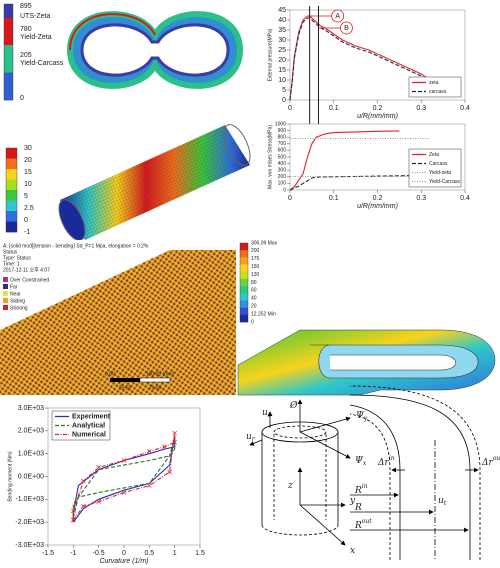 The image size is (500, 568). Describe the element at coordinates (99, 553) in the screenshot. I see `x-tick-label: -0.5` at that location.